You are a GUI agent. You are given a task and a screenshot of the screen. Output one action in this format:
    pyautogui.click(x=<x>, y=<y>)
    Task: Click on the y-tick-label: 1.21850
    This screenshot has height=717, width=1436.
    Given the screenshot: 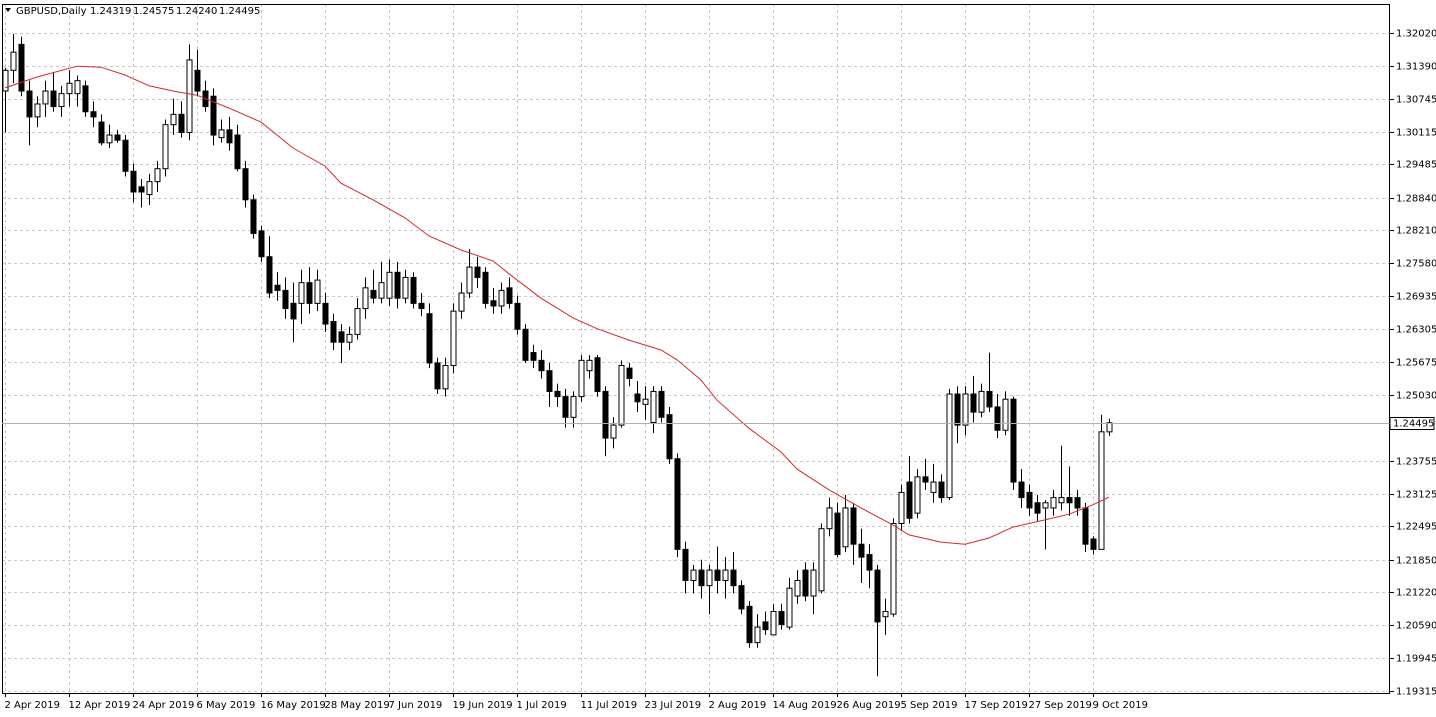 What is the action you would take?
    pyautogui.click(x=1416, y=561)
    